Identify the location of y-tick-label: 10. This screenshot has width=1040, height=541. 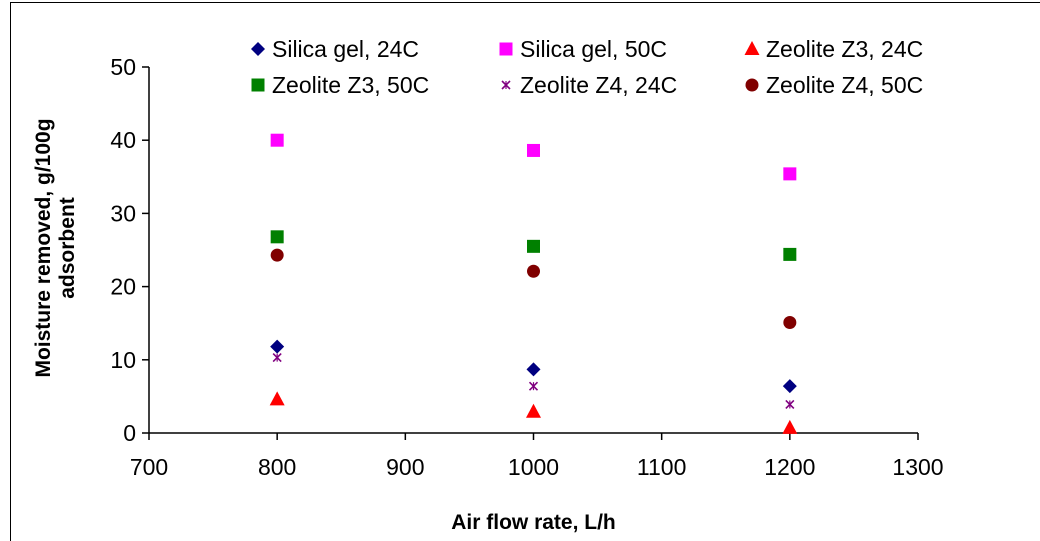
(123, 360).